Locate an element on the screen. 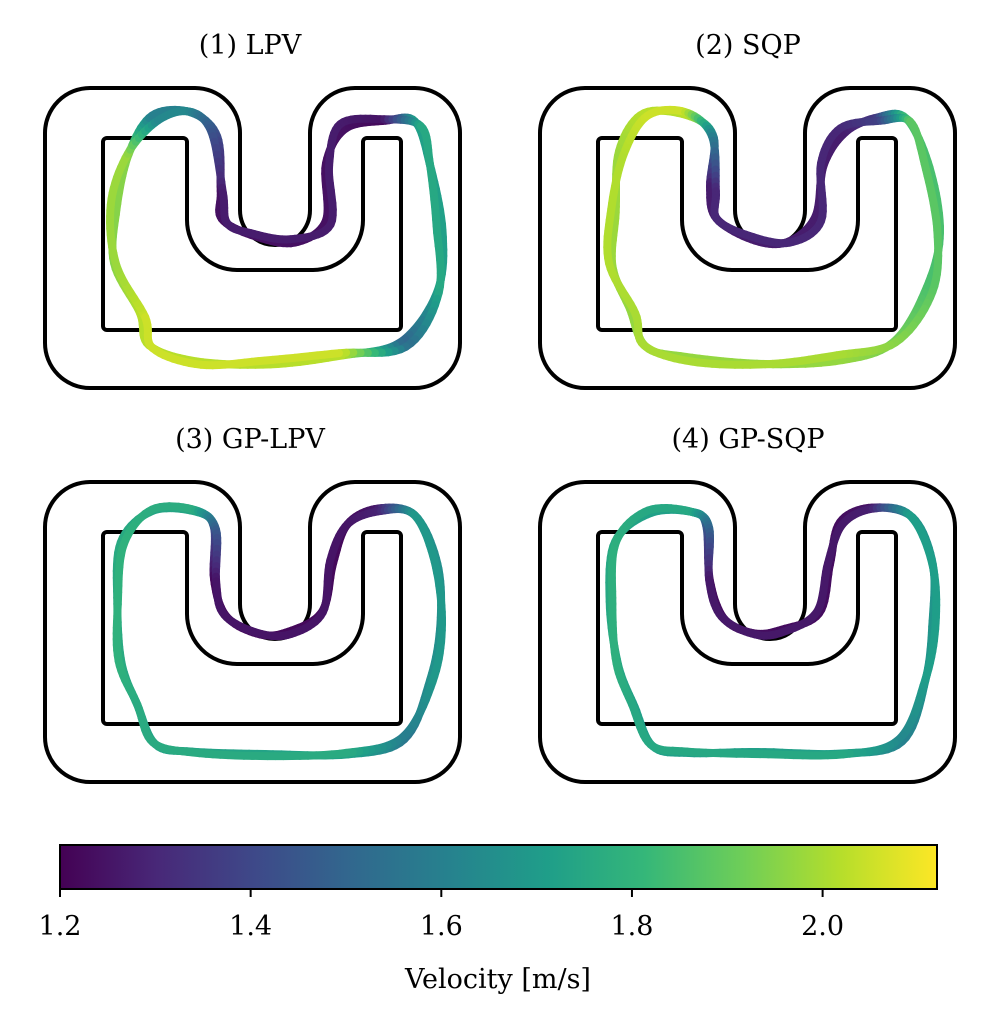 The image size is (998, 1024). panel-gp-lpv is located at coordinates (252, 632).